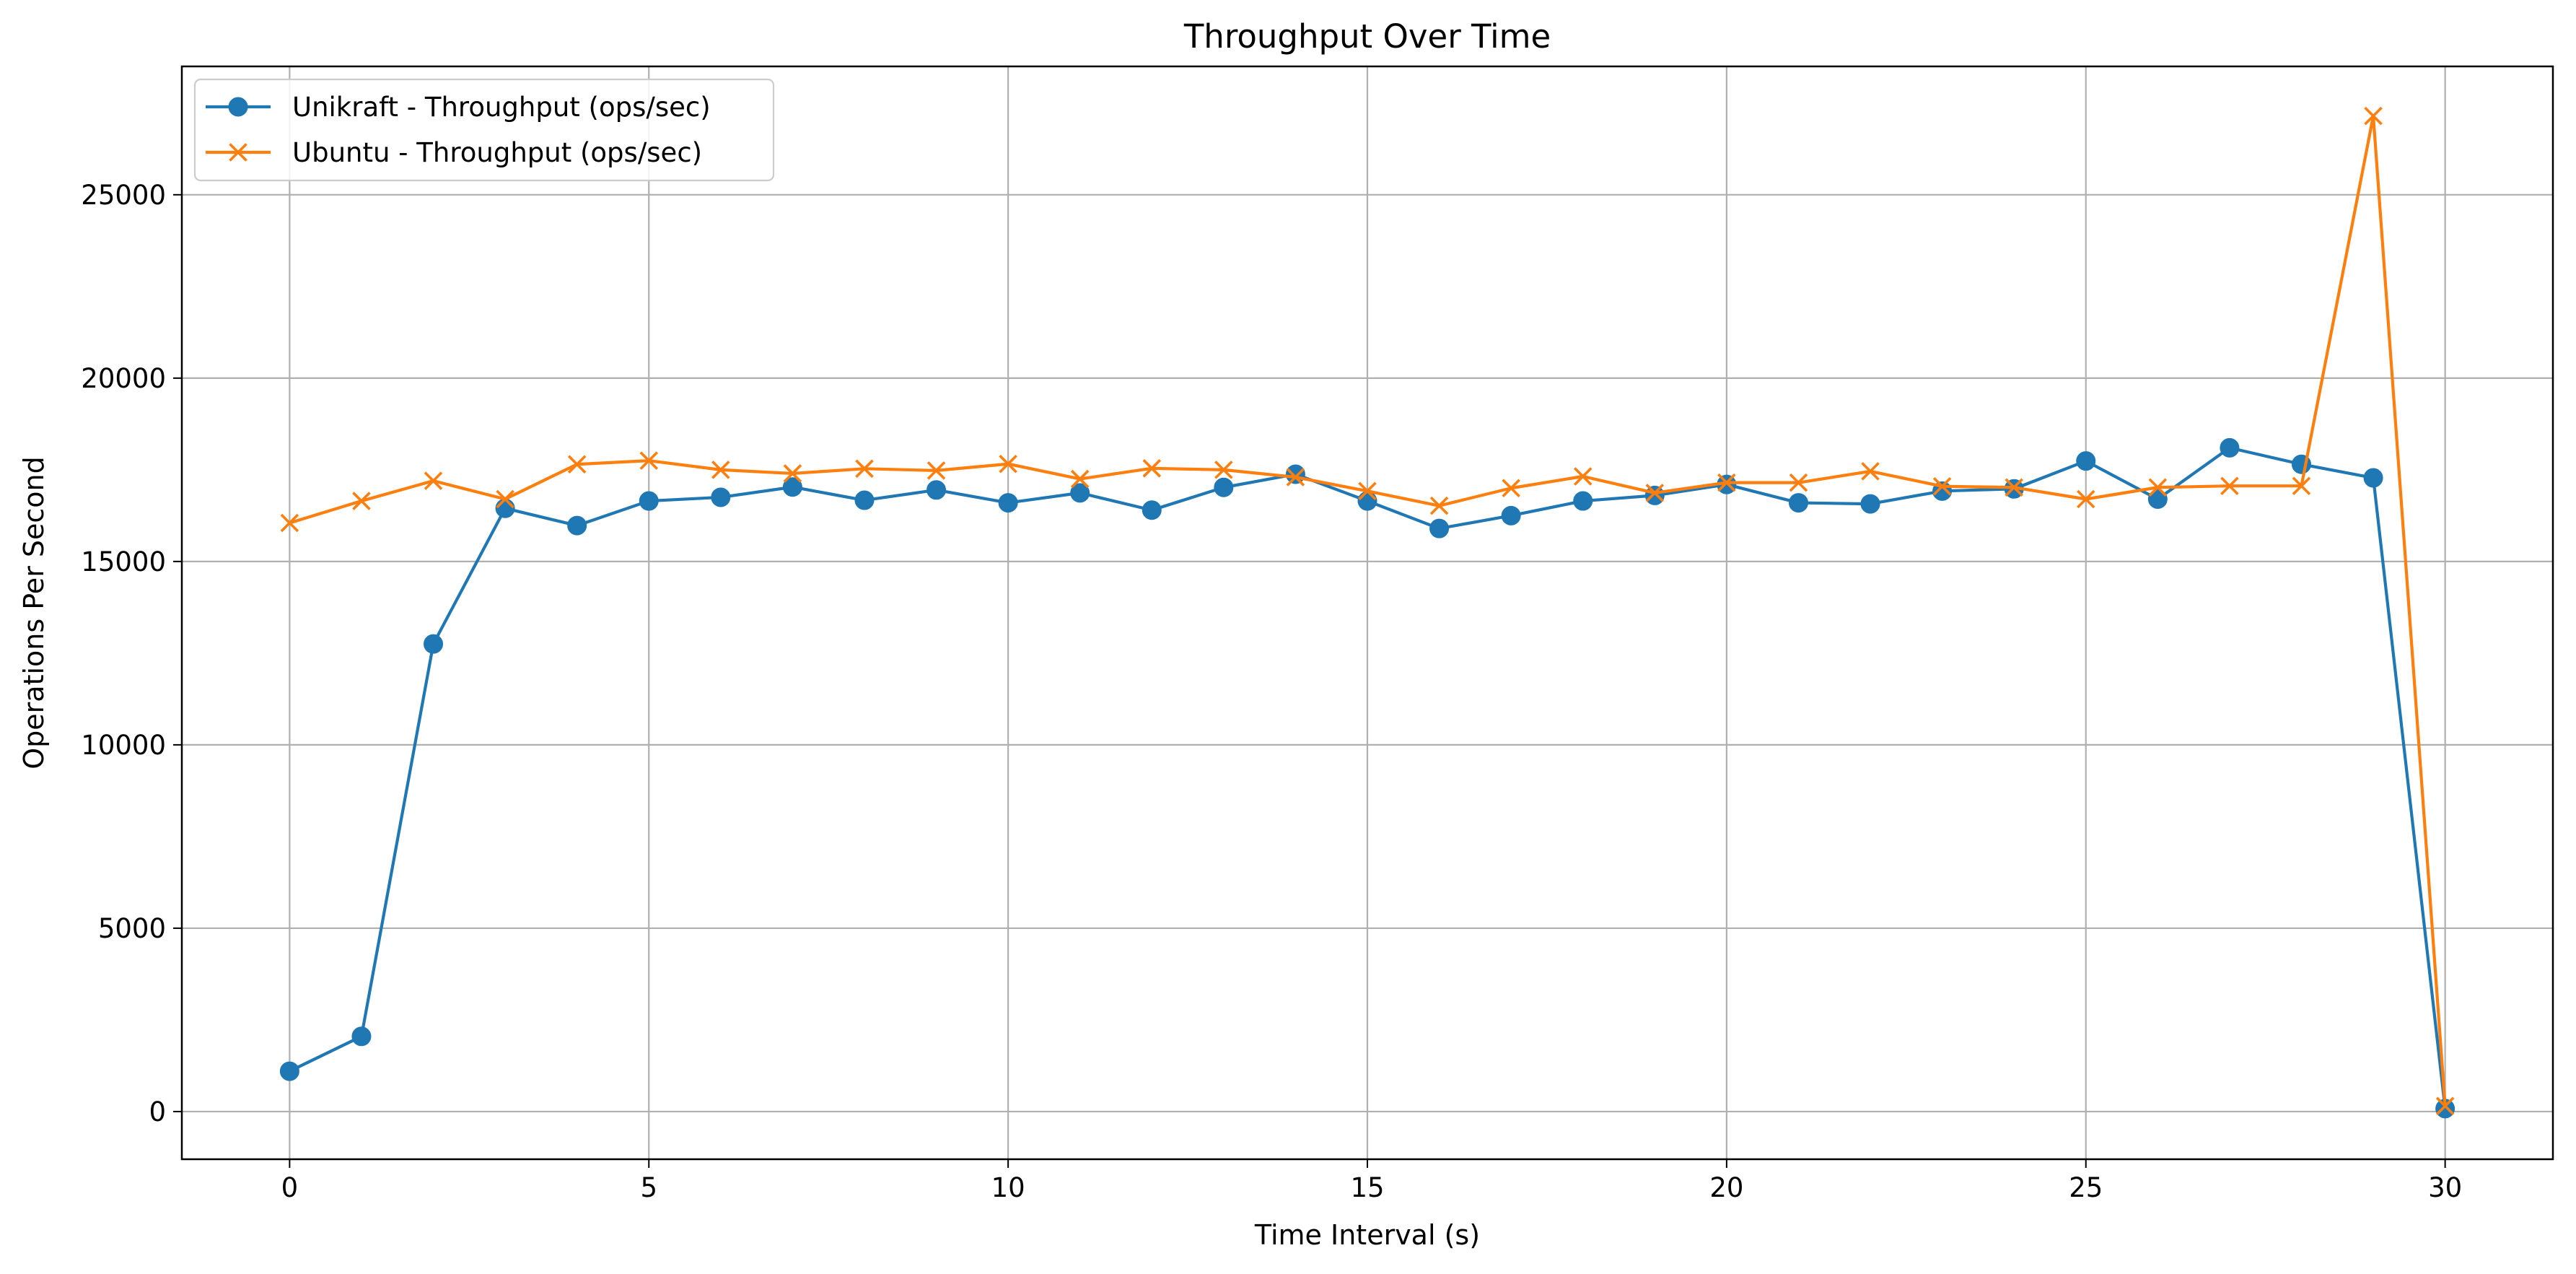 The width and height of the screenshot is (2576, 1274). Describe the element at coordinates (124, 378) in the screenshot. I see `y-tick-label: 20000` at that location.